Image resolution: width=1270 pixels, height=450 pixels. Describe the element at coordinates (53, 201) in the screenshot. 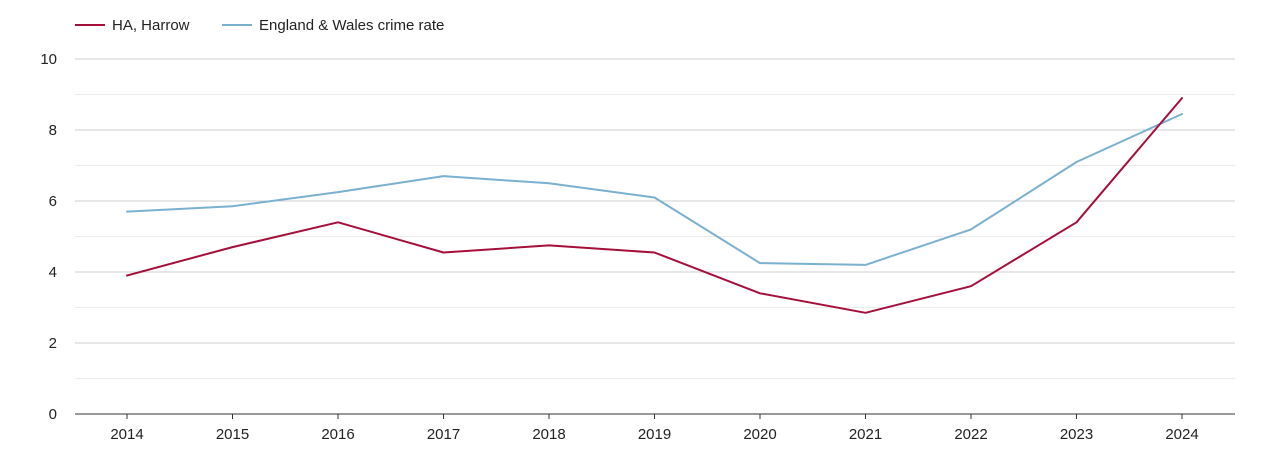

I see `y-tick-label: 6` at that location.